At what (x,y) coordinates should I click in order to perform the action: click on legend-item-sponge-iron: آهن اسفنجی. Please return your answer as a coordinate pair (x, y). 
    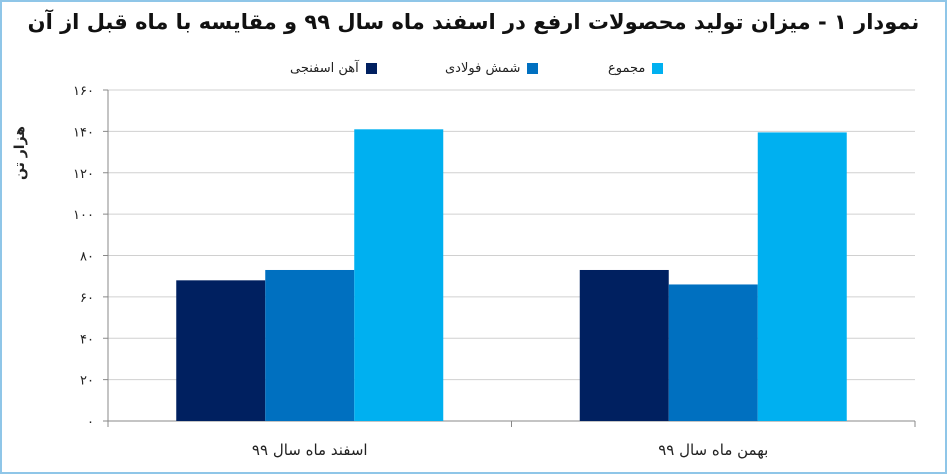
    Looking at the image, I should click on (333, 68).